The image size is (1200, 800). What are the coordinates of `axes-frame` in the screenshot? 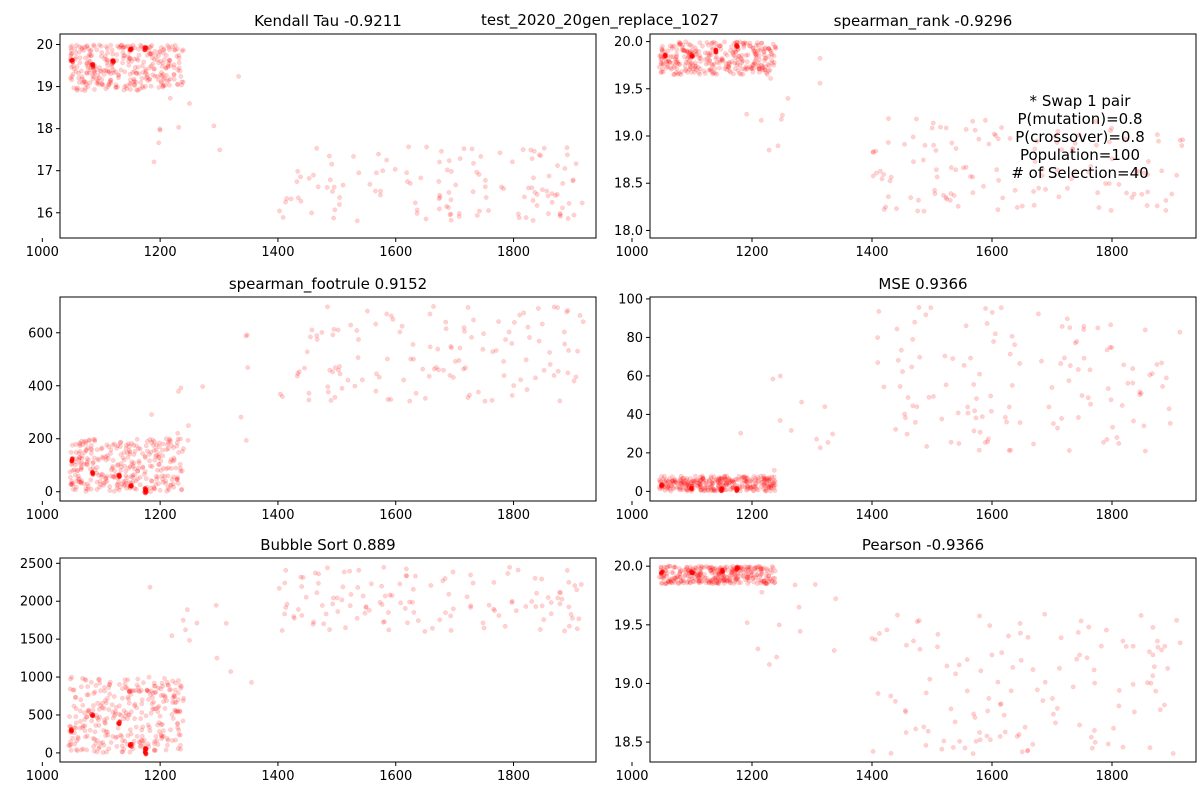 It's located at (328, 136).